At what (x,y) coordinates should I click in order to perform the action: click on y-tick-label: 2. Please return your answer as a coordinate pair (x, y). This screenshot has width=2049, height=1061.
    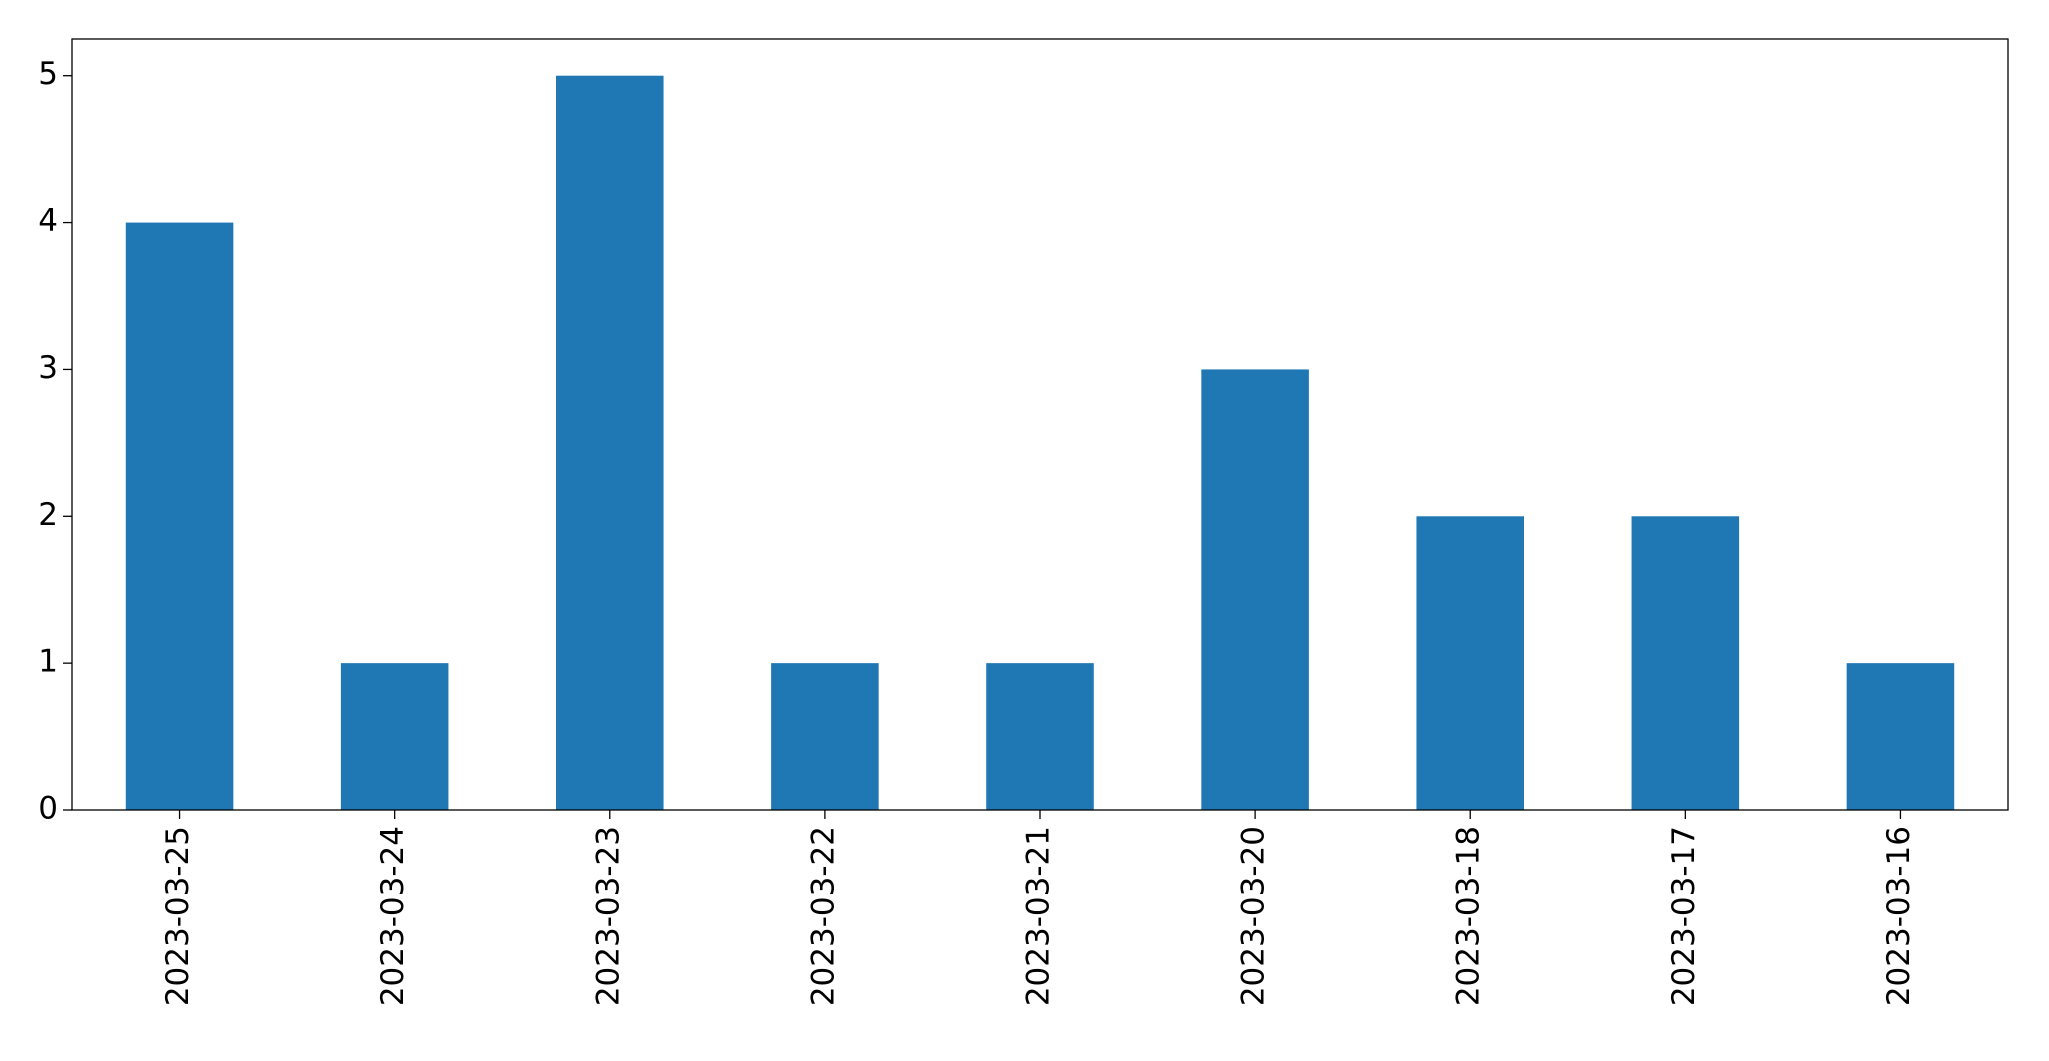
    Looking at the image, I should click on (48, 515).